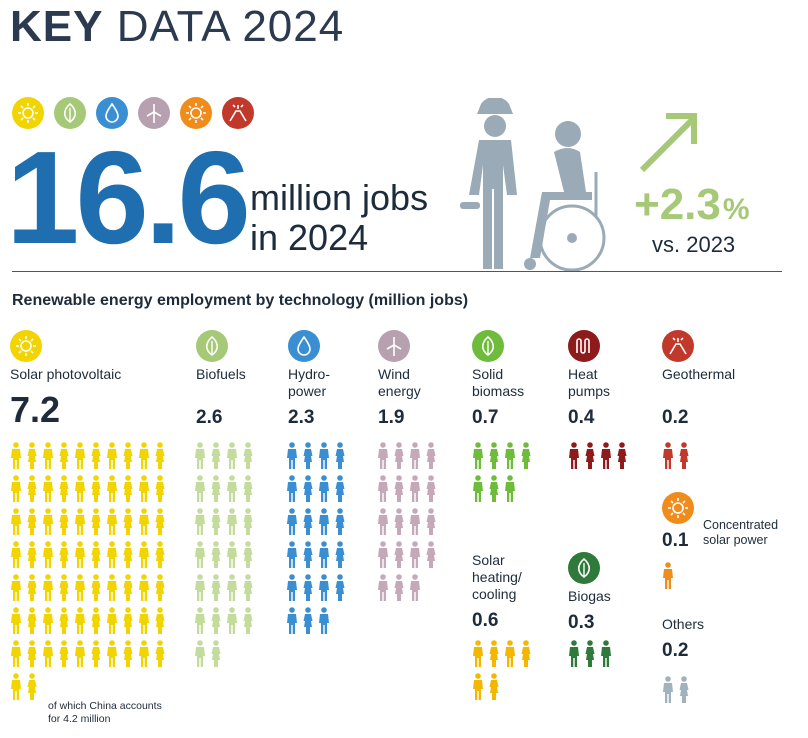 This screenshot has width=808, height=738. What do you see at coordinates (694, 244) in the screenshot?
I see `growth-comparison: vs. 2023` at bounding box center [694, 244].